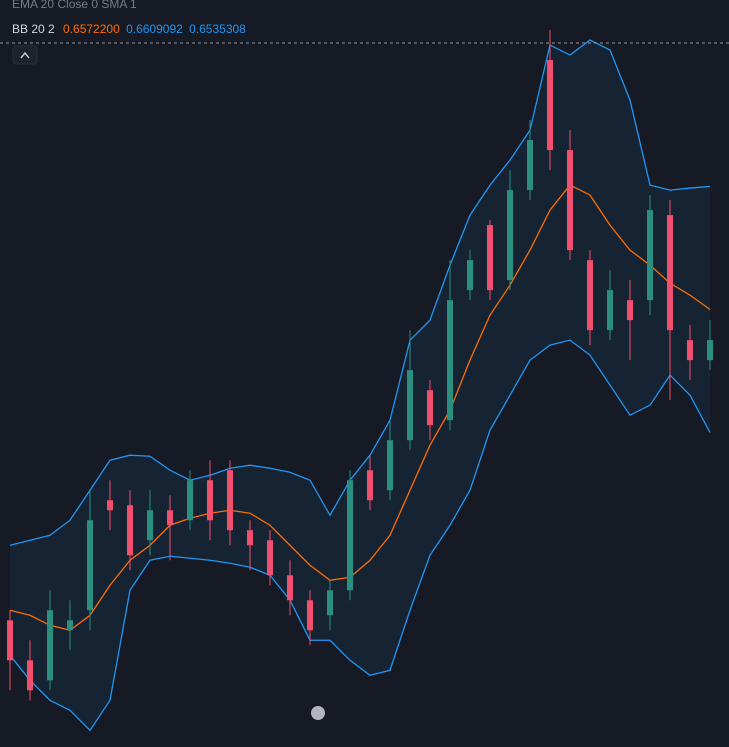  I want to click on watermark, so click(318, 713).